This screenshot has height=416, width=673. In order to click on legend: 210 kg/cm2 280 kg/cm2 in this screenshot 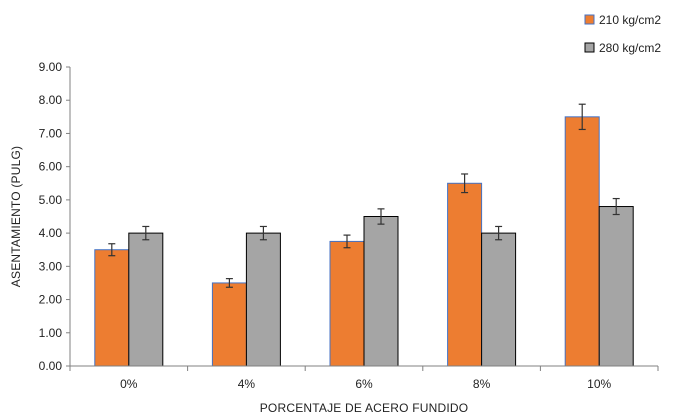, I will do `click(622, 34)`.